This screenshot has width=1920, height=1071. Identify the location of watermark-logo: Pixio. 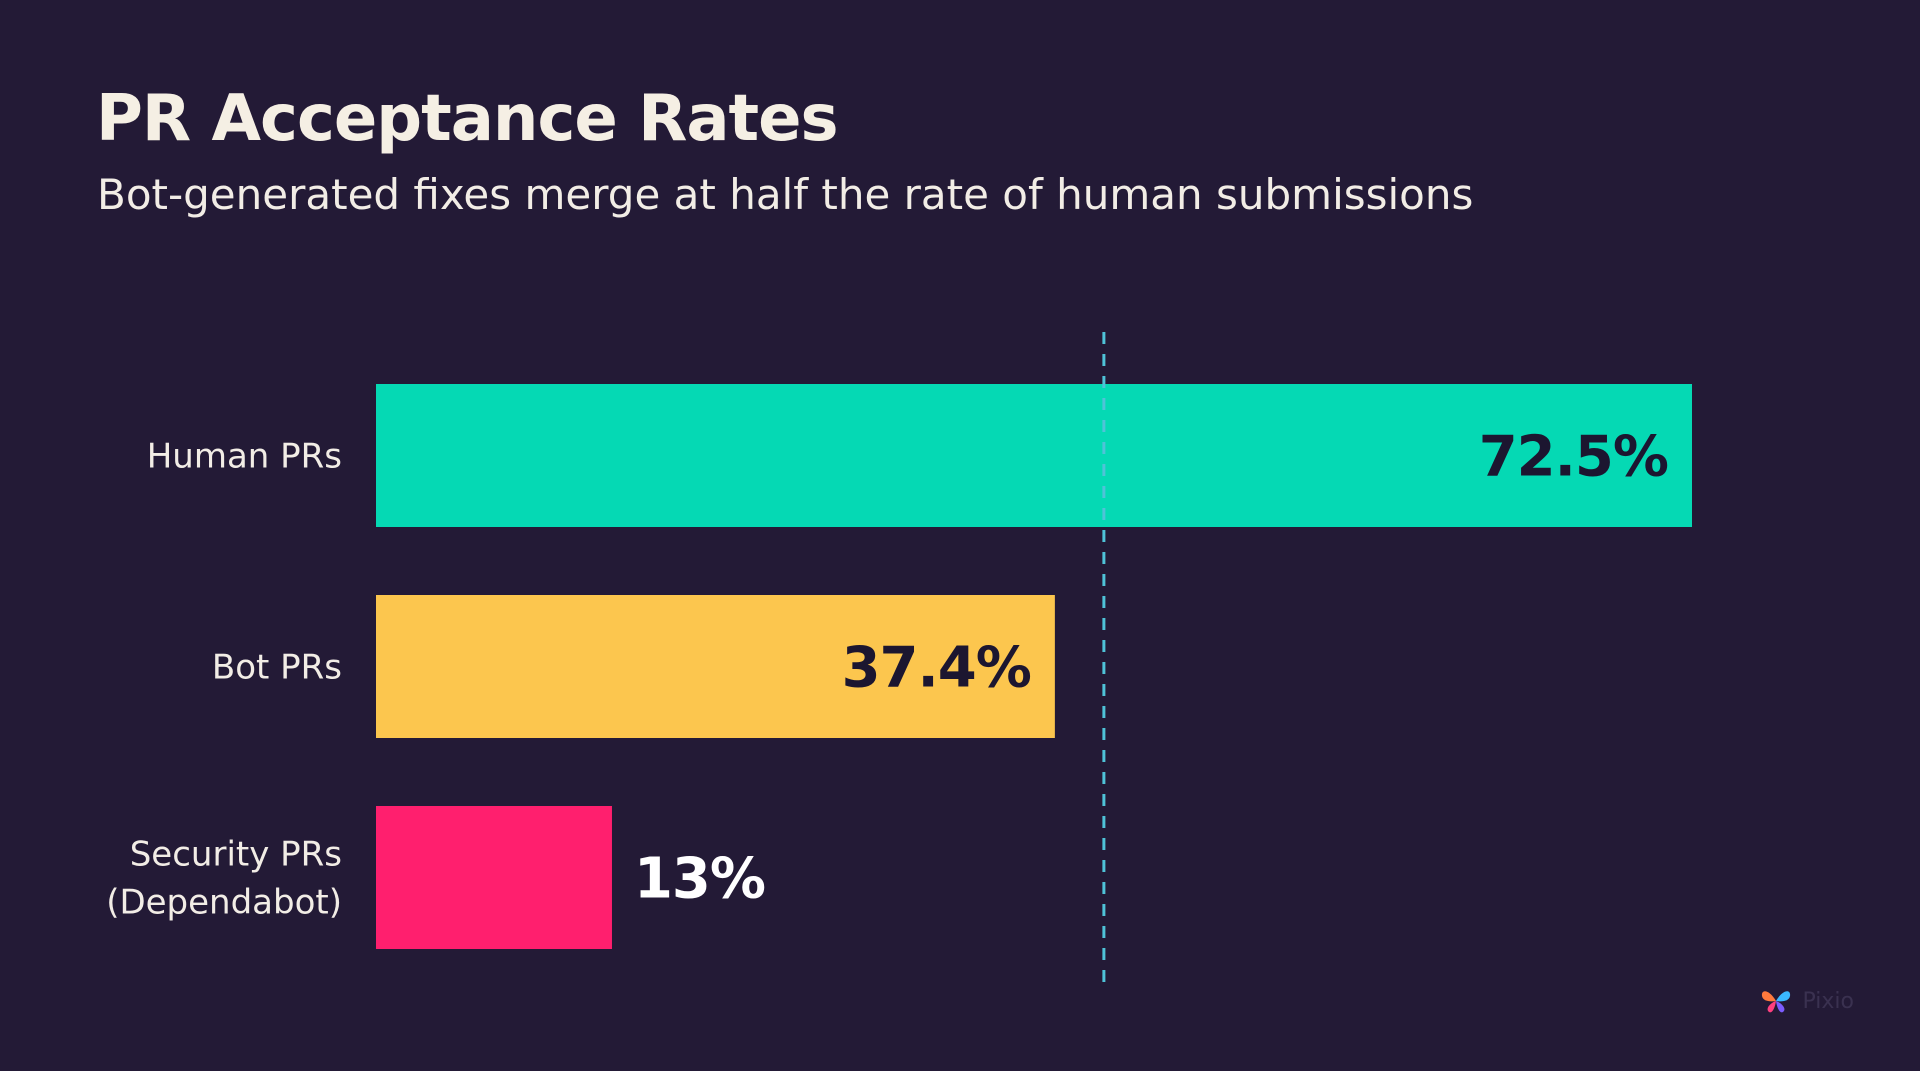
(1807, 1001).